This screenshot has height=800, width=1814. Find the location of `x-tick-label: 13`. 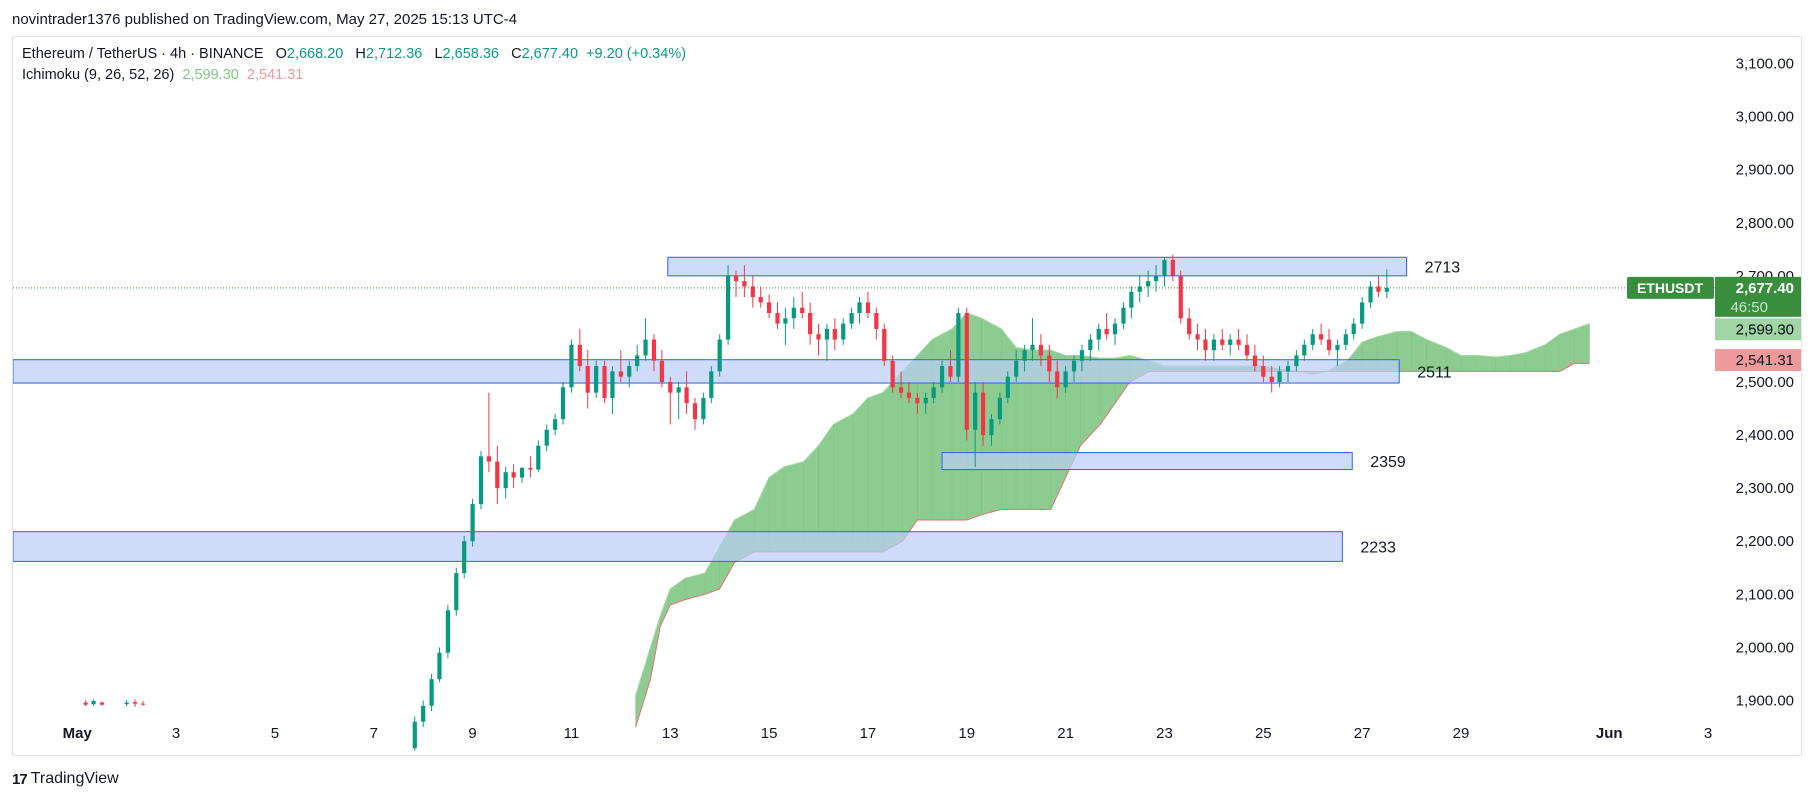

x-tick-label: 13 is located at coordinates (670, 733).